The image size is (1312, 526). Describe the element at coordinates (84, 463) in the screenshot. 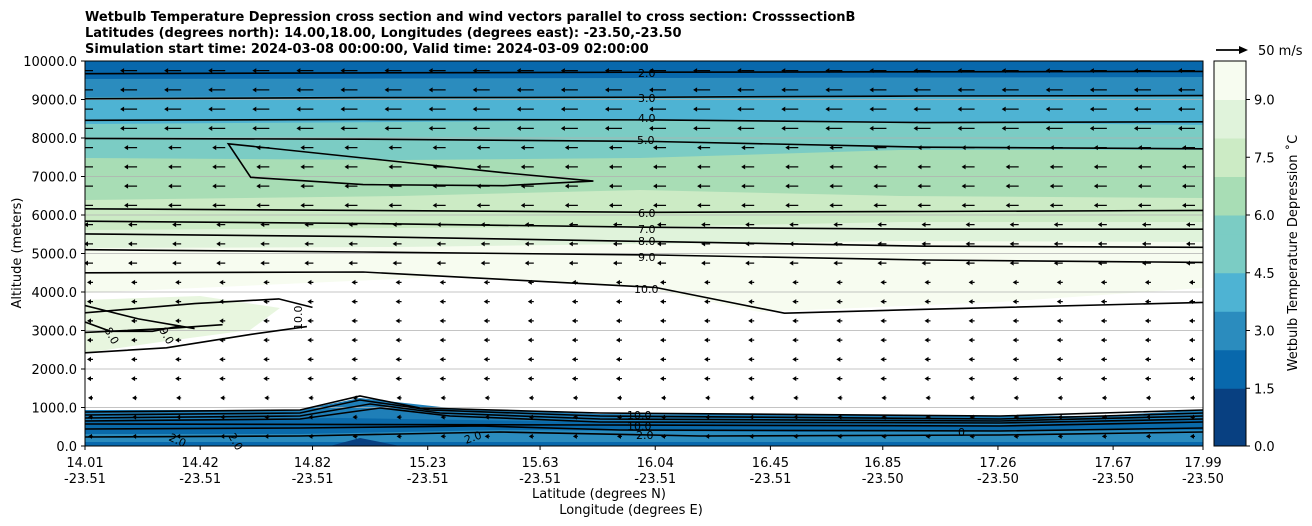

I see `x-tick-label-latitude: 14.01` at that location.